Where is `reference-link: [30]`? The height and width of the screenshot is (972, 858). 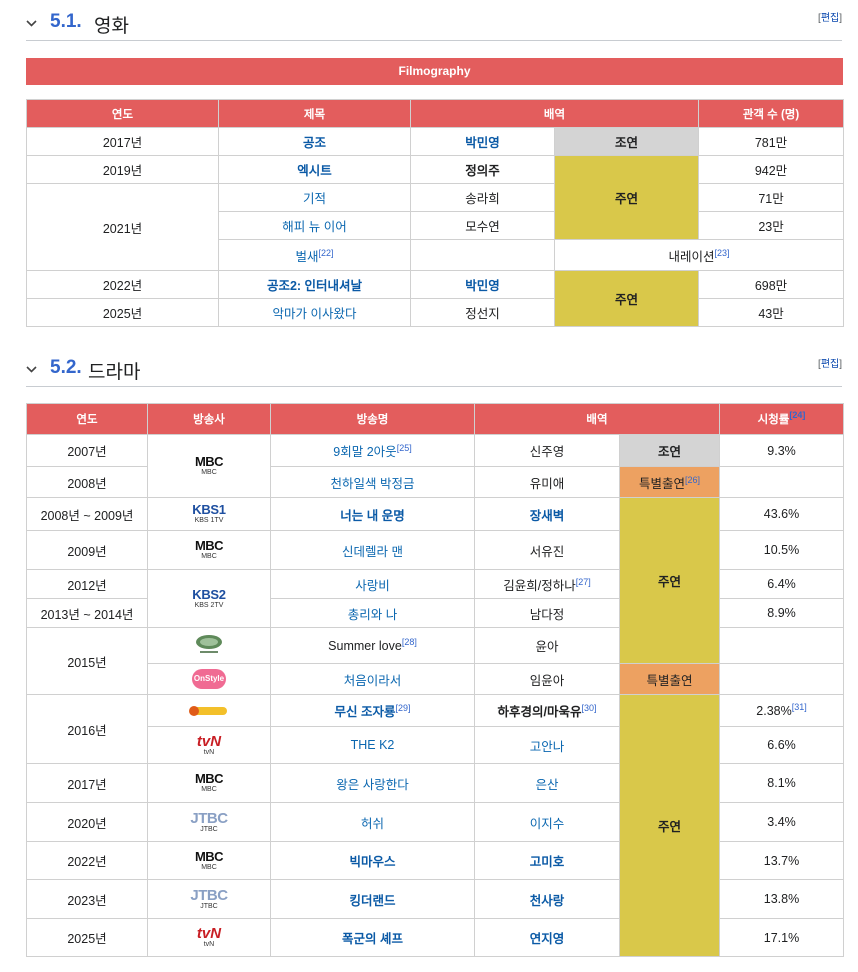
reference-link: [30] is located at coordinates (589, 707).